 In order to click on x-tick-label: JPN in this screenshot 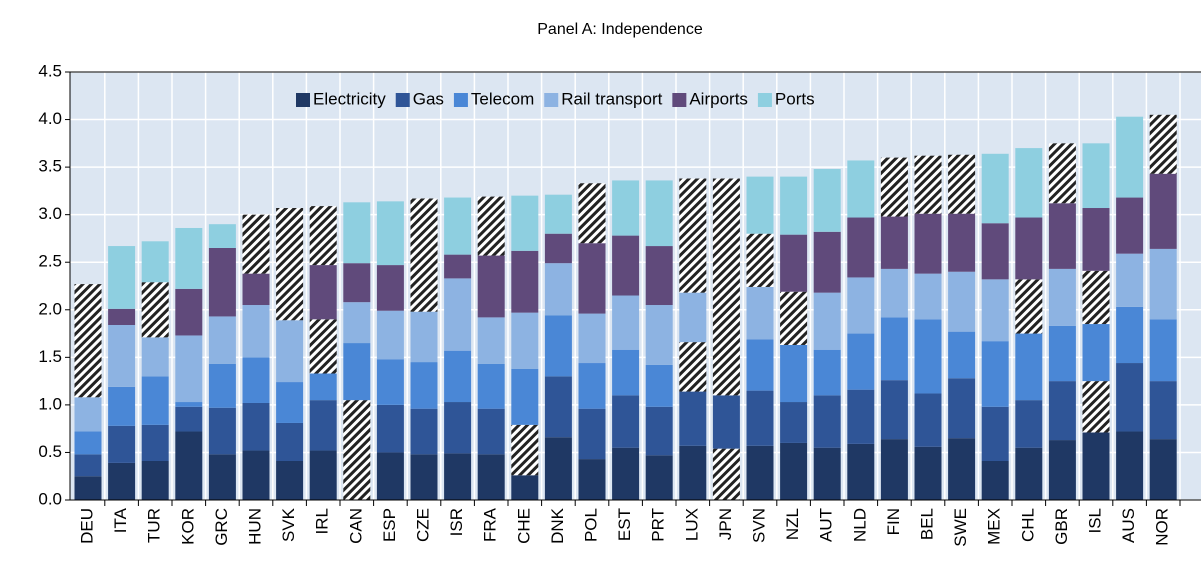, I will do `click(725, 524)`.